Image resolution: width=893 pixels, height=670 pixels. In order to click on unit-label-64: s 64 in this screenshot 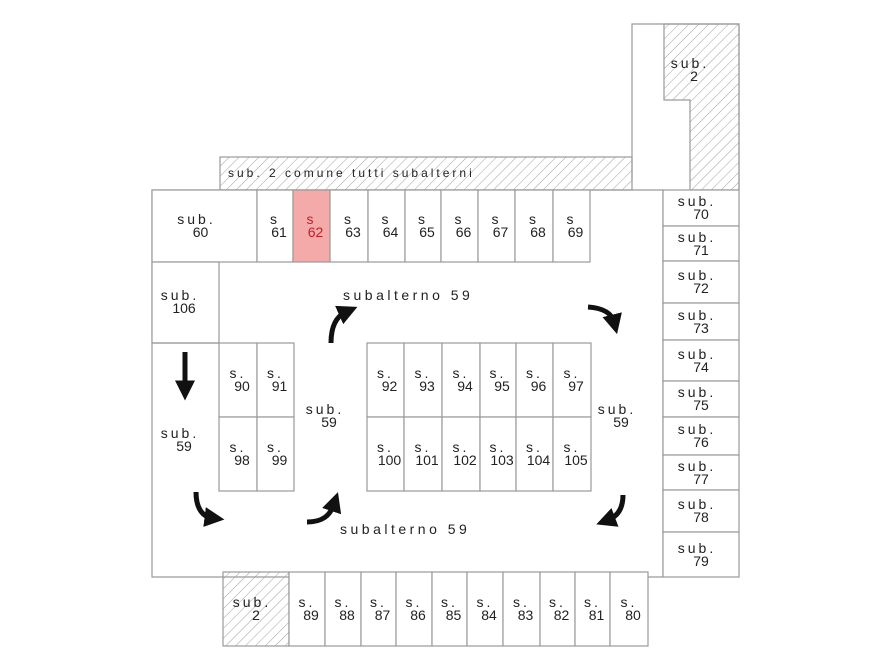, I will do `click(386, 225)`.